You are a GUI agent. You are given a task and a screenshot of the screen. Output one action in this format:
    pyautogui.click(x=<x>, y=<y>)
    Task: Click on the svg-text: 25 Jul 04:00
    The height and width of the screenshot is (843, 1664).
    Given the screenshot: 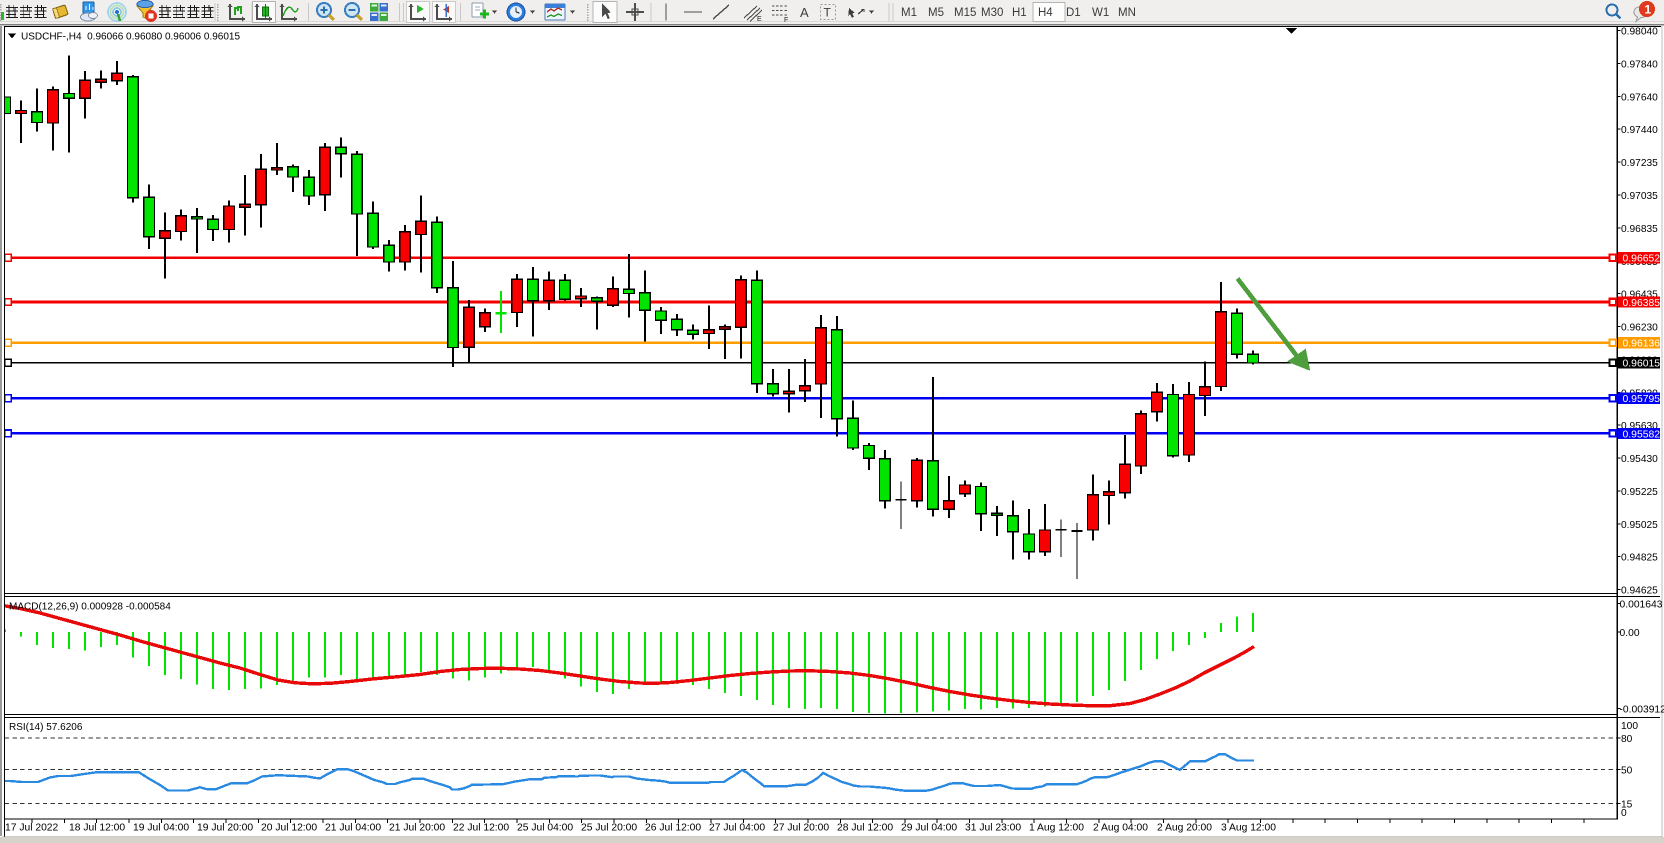 What is the action you would take?
    pyautogui.click(x=545, y=828)
    